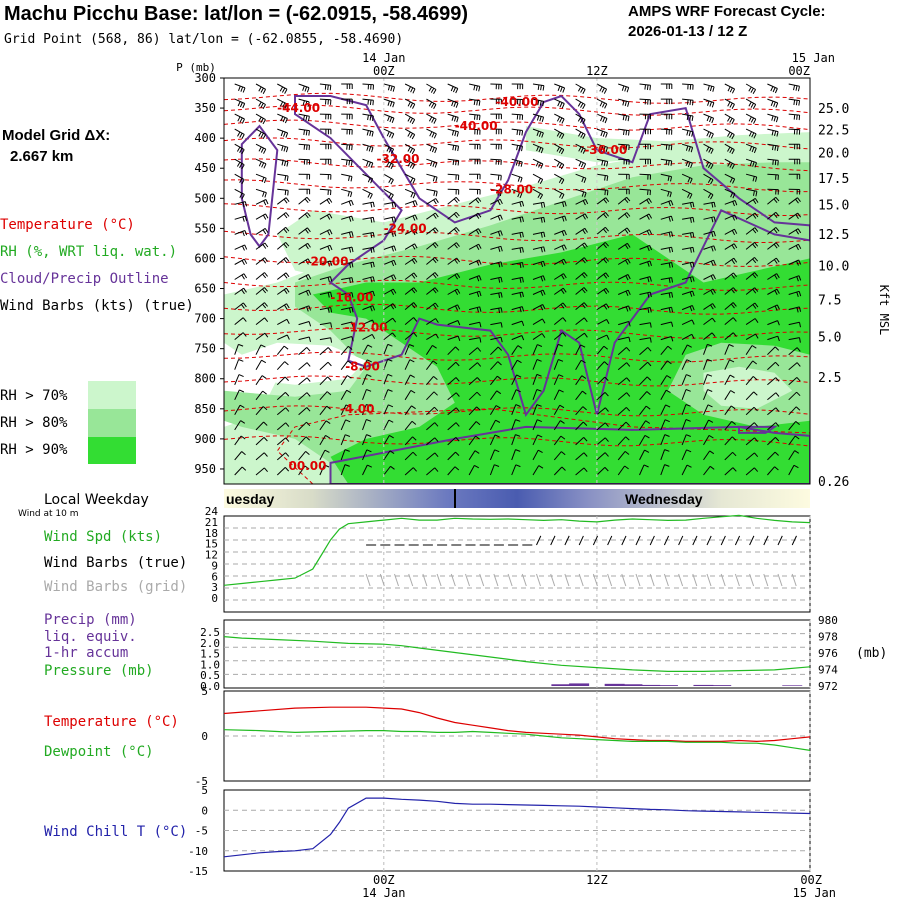 This screenshot has width=900, height=900. What do you see at coordinates (111, 722) in the screenshot?
I see `label-temperature: Temperature (°C)` at bounding box center [111, 722].